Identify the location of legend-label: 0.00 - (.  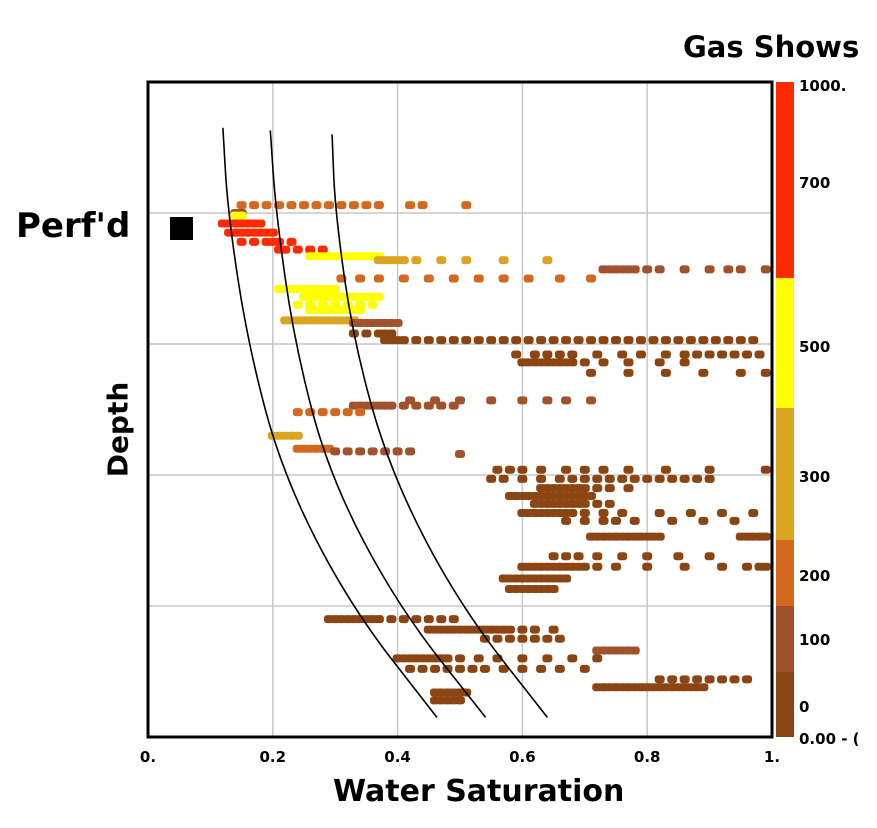
(829, 739).